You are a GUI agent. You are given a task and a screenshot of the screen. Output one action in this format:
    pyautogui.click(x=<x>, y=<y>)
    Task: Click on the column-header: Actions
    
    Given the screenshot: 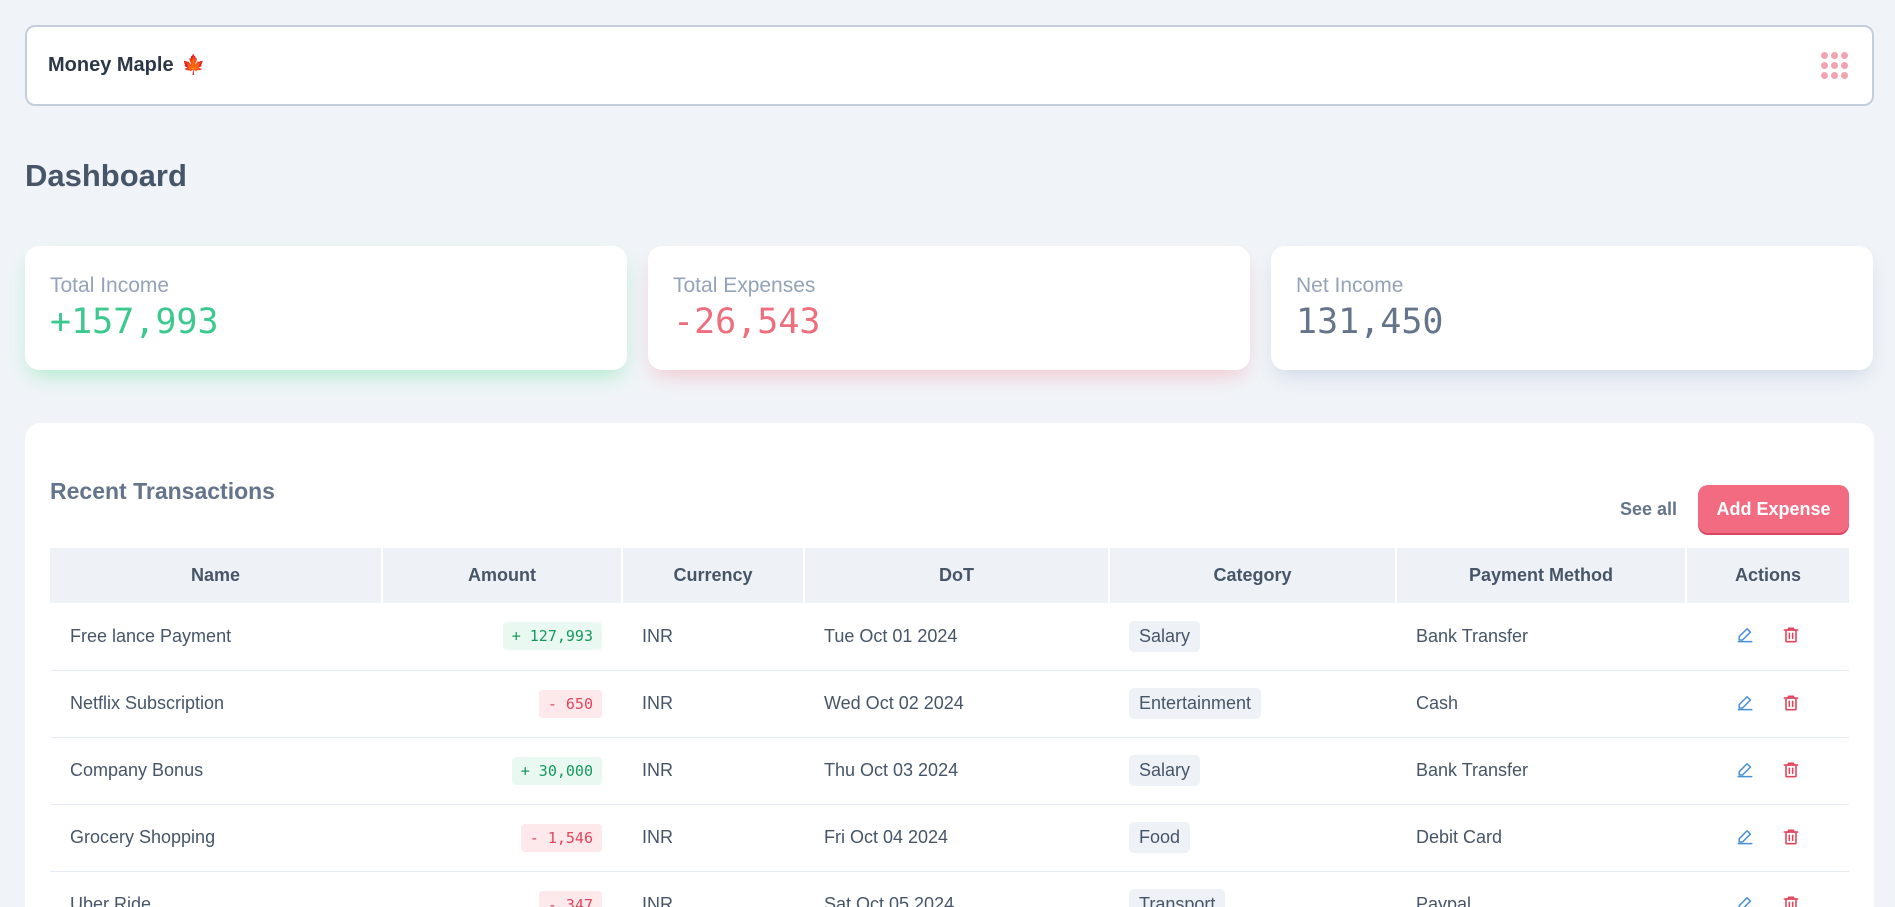 What is the action you would take?
    pyautogui.click(x=1767, y=575)
    